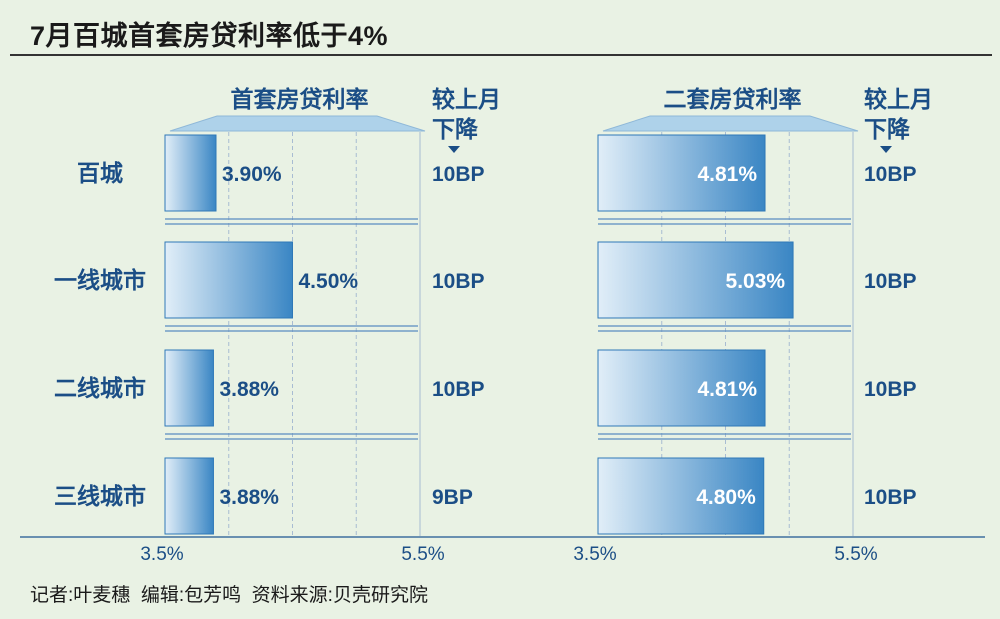  I want to click on chart-title: 7月百城首套房贷利率低于4%, so click(209, 36).